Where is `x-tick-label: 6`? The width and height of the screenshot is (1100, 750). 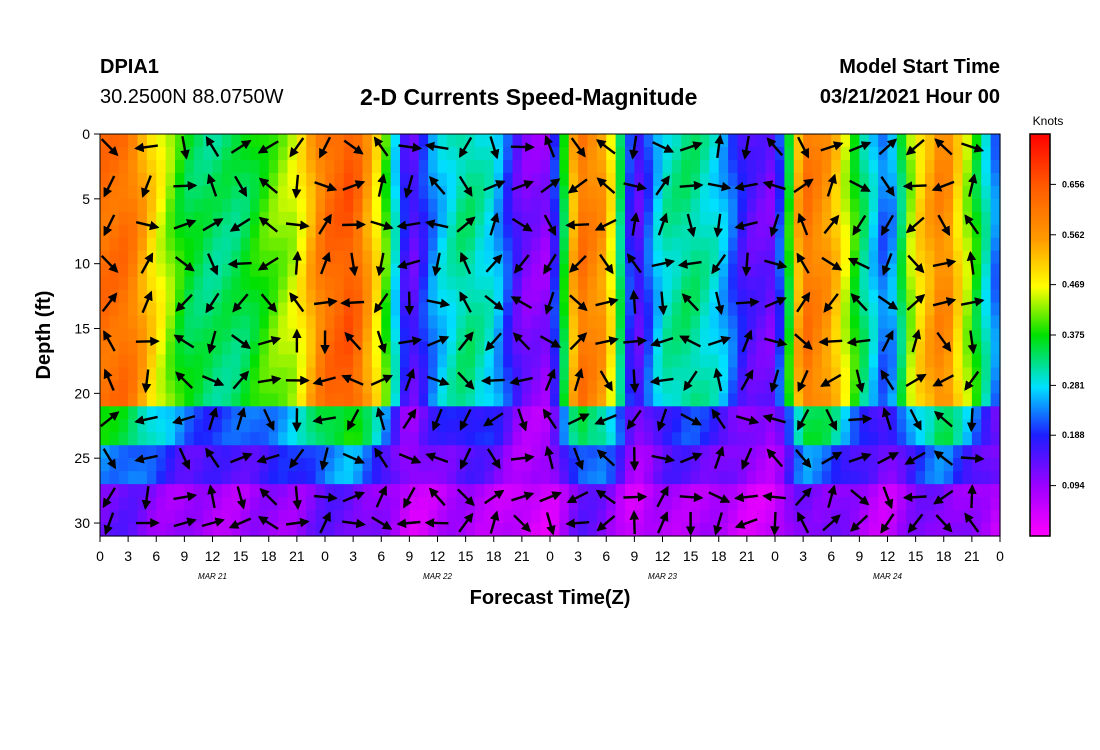
x-tick-label: 6 is located at coordinates (381, 556).